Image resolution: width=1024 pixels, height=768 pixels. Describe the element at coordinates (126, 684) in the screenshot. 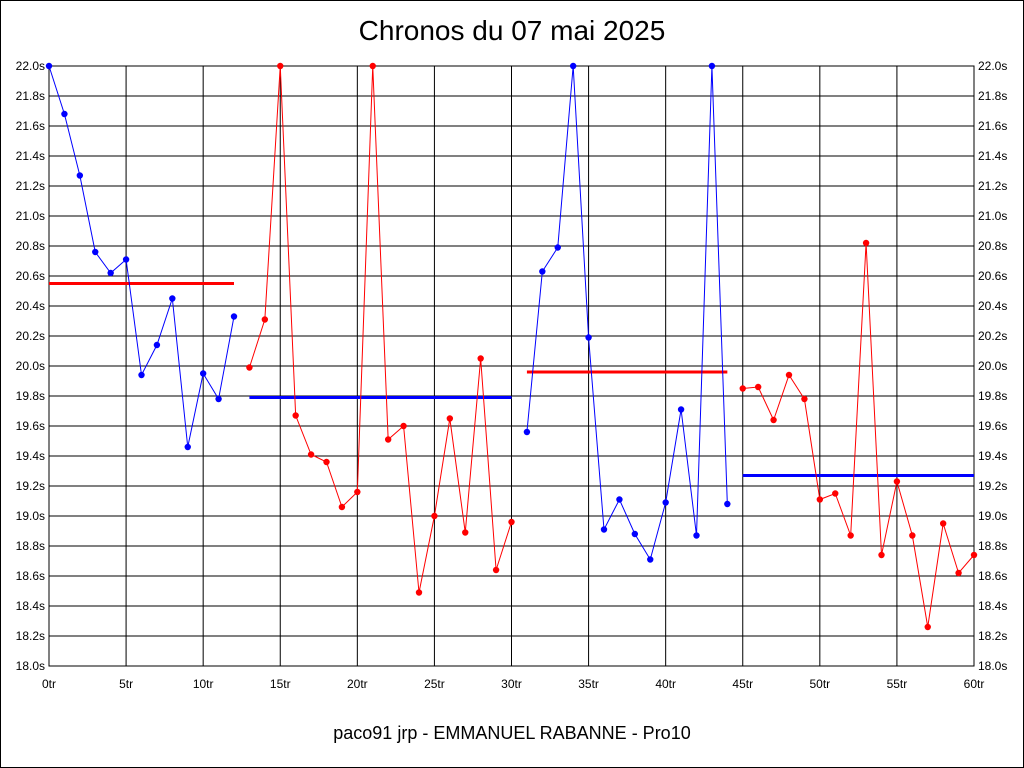

I see `x-tick-label: 5tr` at that location.